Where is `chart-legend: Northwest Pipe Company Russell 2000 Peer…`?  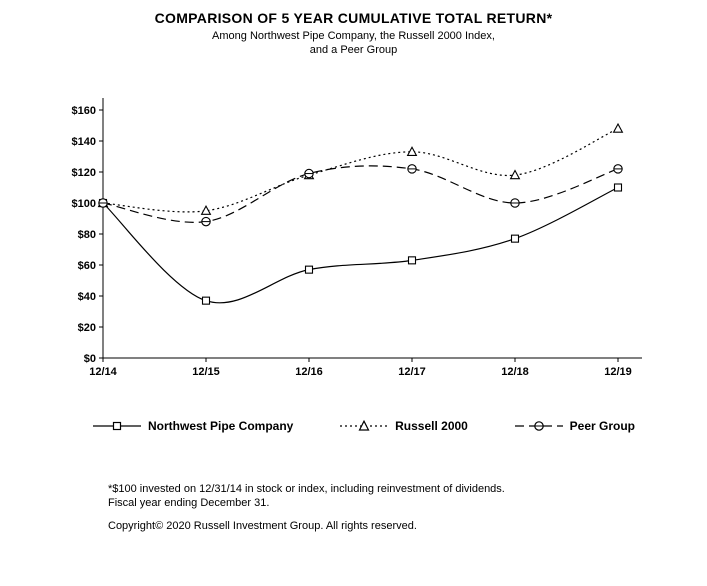
chart-legend: Northwest Pipe Company Russell 2000 Peer… is located at coordinates (353, 426).